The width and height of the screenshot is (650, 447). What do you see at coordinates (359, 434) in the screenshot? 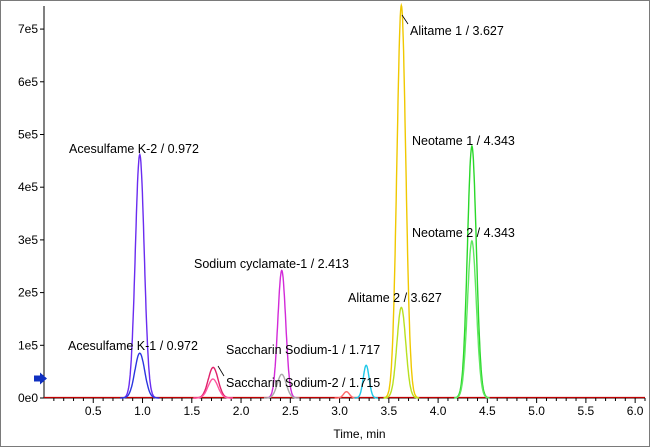
I see `x-axis-title: Time, min` at bounding box center [359, 434].